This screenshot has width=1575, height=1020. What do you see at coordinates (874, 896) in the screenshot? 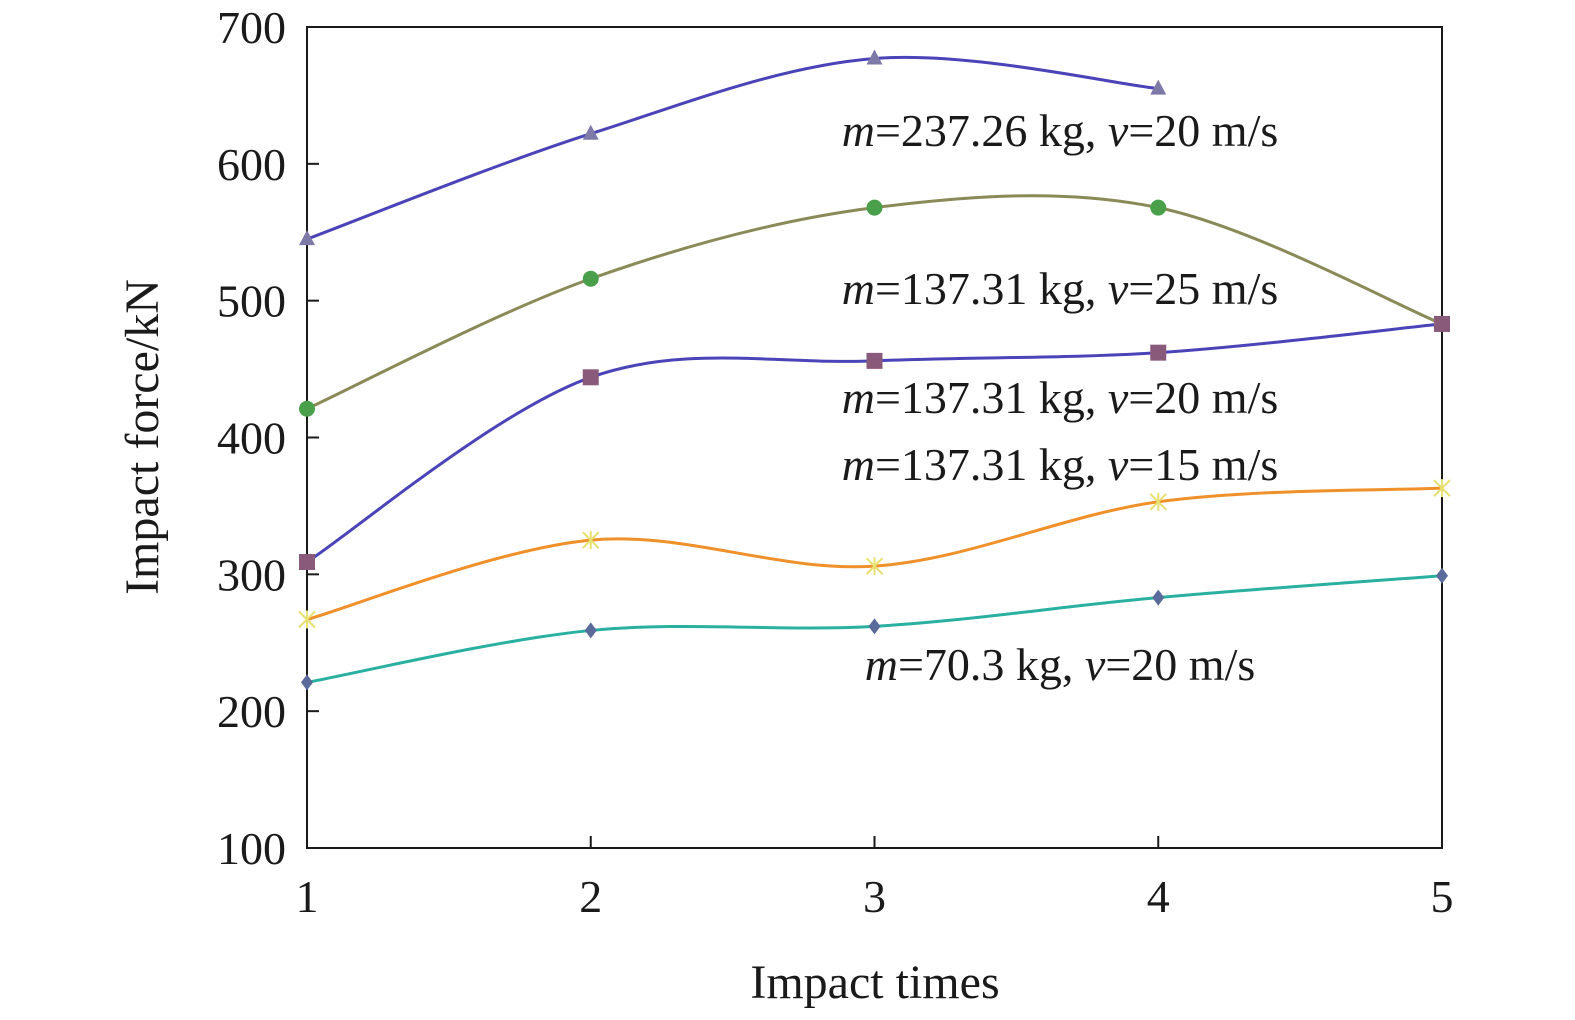
I see `x-tick-label: 3` at bounding box center [874, 896].